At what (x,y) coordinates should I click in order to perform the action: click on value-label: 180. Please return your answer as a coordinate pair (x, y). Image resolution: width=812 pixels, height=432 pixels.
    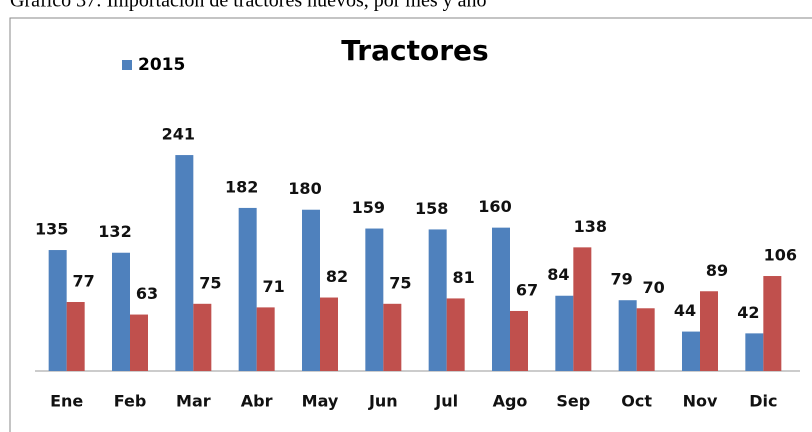
    Looking at the image, I should click on (304, 188).